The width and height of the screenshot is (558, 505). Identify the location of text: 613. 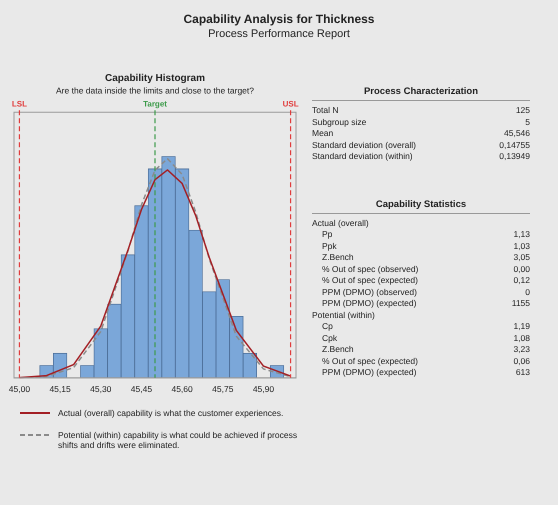
(523, 372).